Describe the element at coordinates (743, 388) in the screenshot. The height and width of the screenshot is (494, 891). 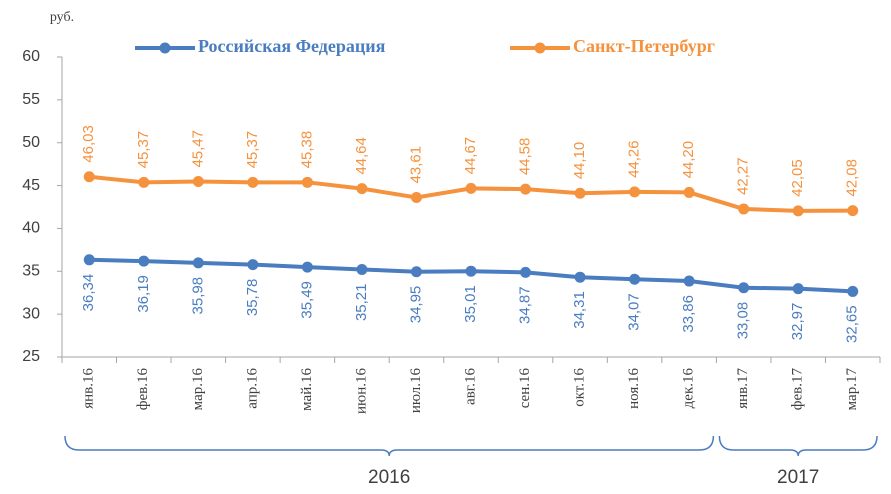
I see `x-tick-label: янв.17` at that location.